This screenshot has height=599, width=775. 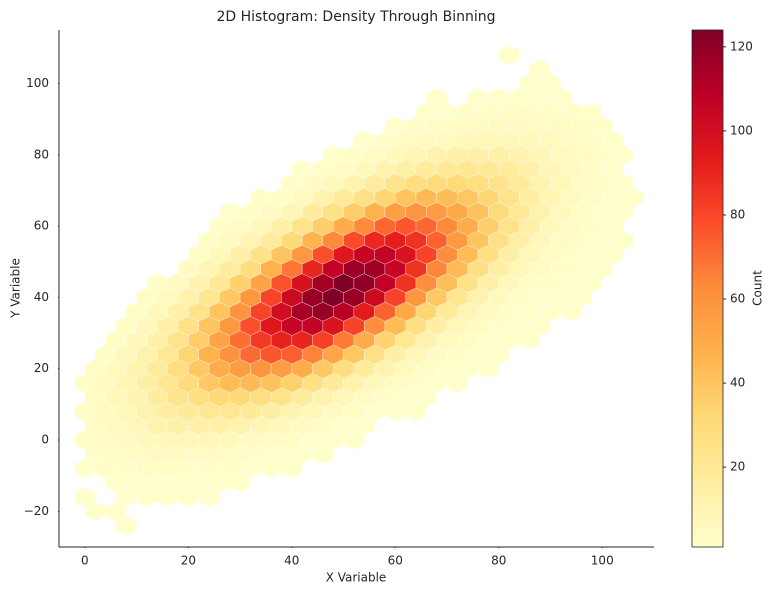 What do you see at coordinates (737, 467) in the screenshot?
I see `colorbar-tick-label: 20` at bounding box center [737, 467].